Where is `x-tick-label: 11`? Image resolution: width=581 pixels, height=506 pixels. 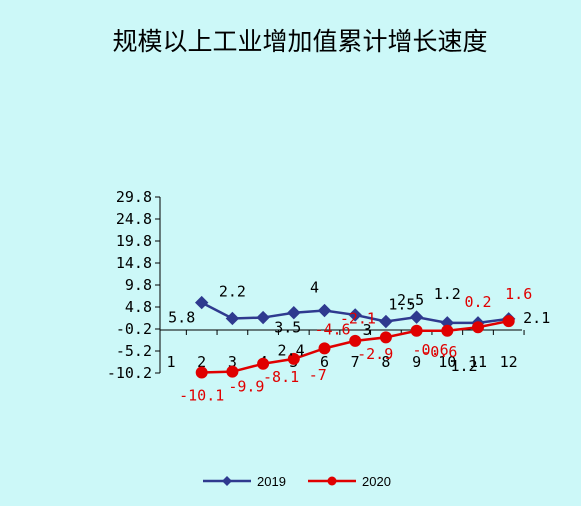
x-tick-label: 11 is located at coordinates (478, 362).